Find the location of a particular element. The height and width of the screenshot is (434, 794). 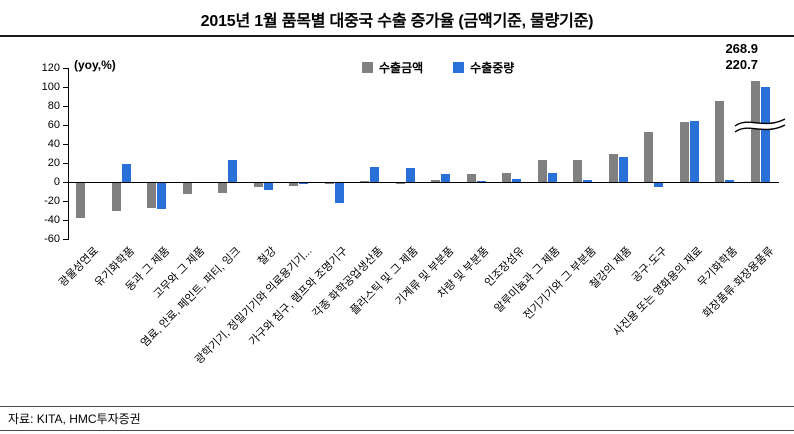

y-axis-tick-label: 20 is located at coordinates (53, 162).